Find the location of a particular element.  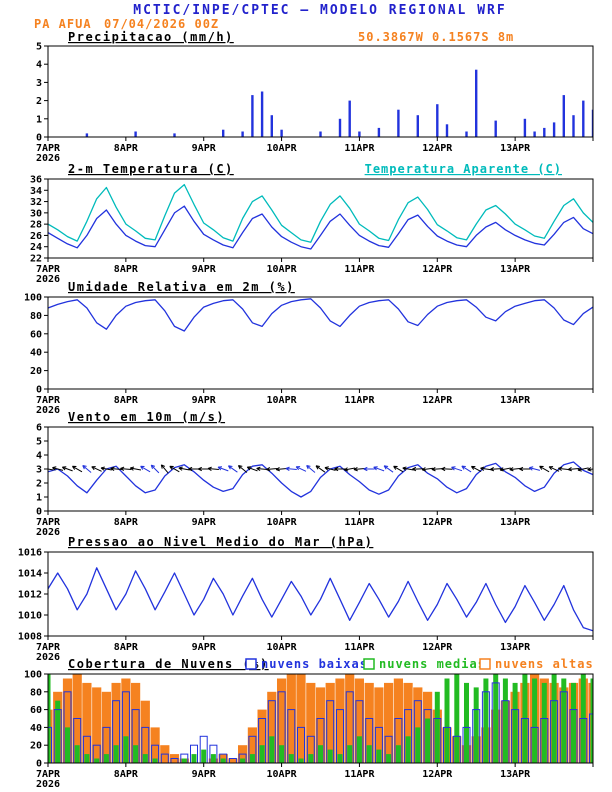

panel-title-umidade: Umidade Relativa em 2m (%) is located at coordinates (181, 287).